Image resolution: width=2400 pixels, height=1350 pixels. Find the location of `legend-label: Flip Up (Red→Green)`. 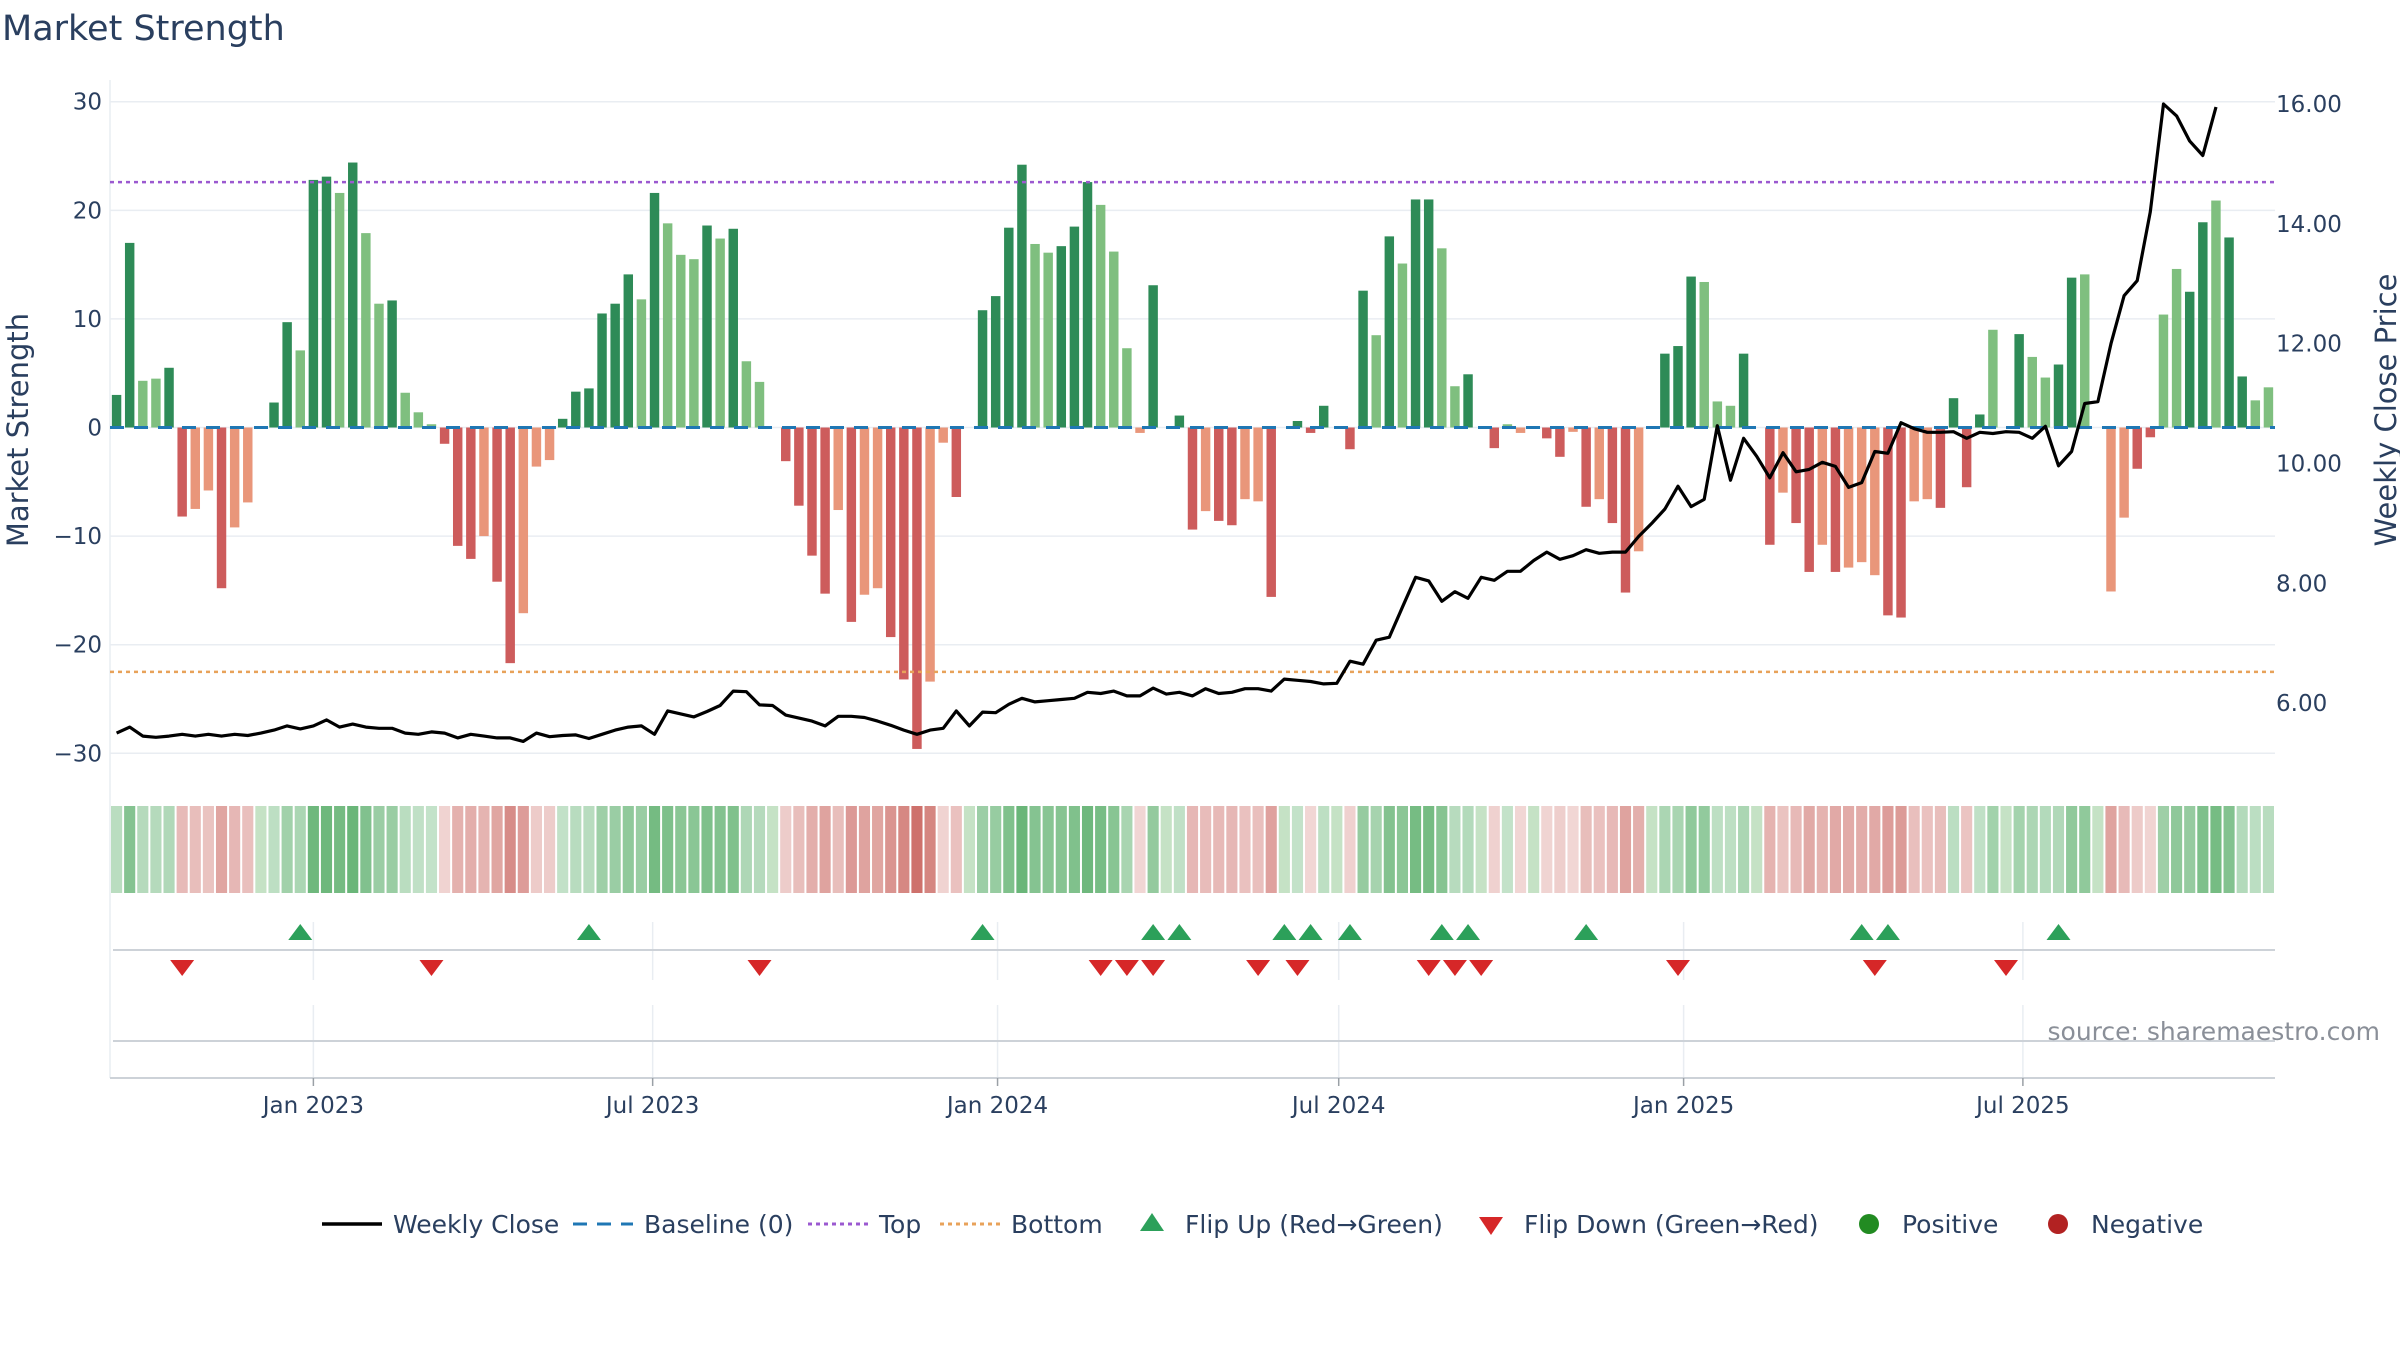

legend-label: Flip Up (Red→Green) is located at coordinates (1314, 1224).